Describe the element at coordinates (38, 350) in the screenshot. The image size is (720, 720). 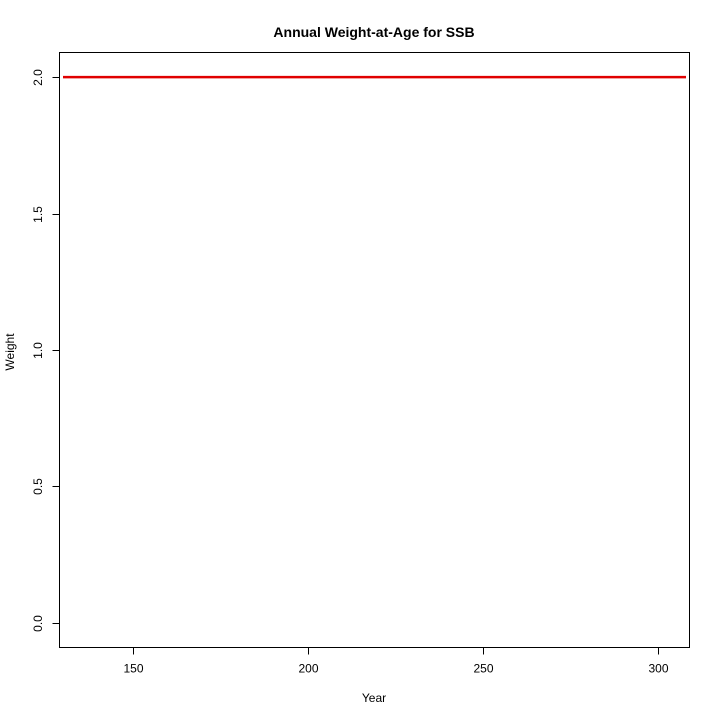
I see `y-tick-label: 1.0` at that location.